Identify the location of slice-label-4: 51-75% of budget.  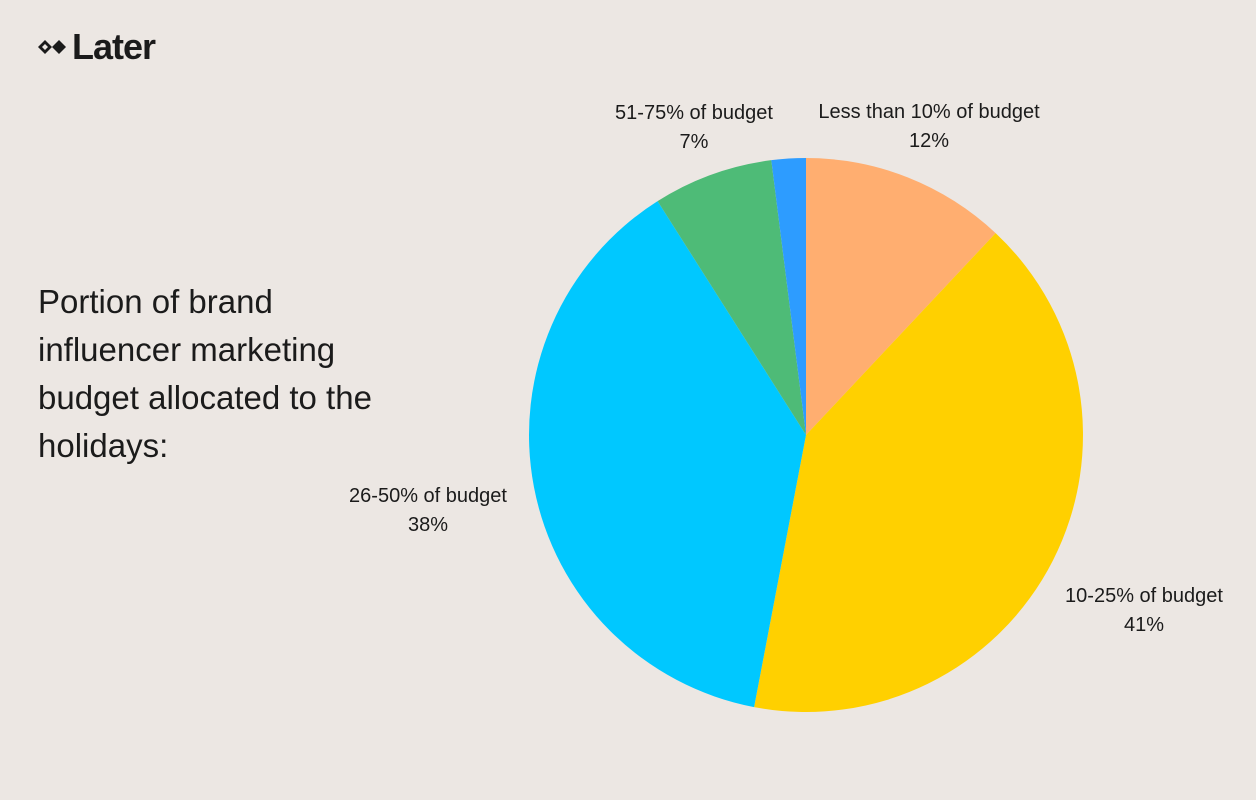
(694, 113).